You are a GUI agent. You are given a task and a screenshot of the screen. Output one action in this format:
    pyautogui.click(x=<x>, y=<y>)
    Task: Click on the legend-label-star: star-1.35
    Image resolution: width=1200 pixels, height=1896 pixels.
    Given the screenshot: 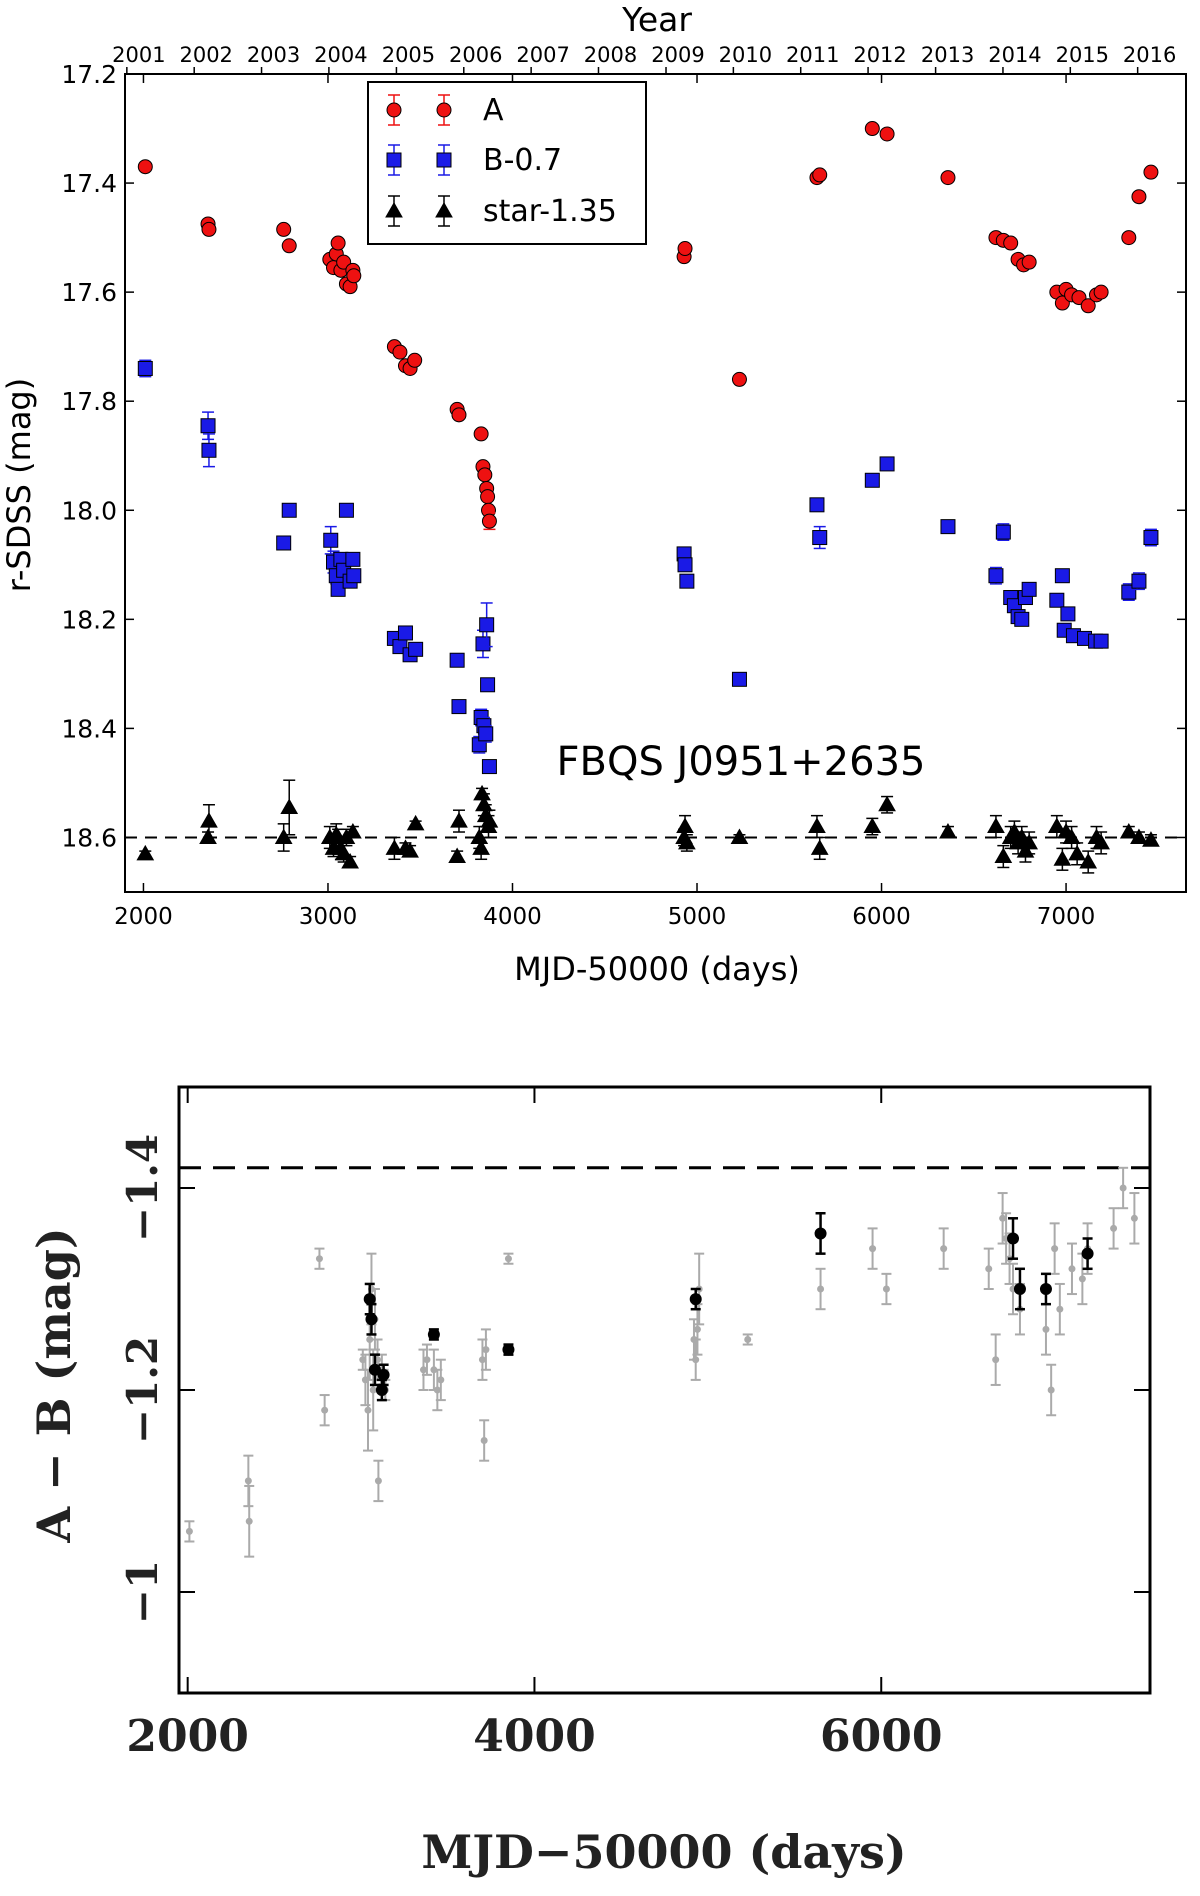 What is the action you would take?
    pyautogui.click(x=550, y=211)
    